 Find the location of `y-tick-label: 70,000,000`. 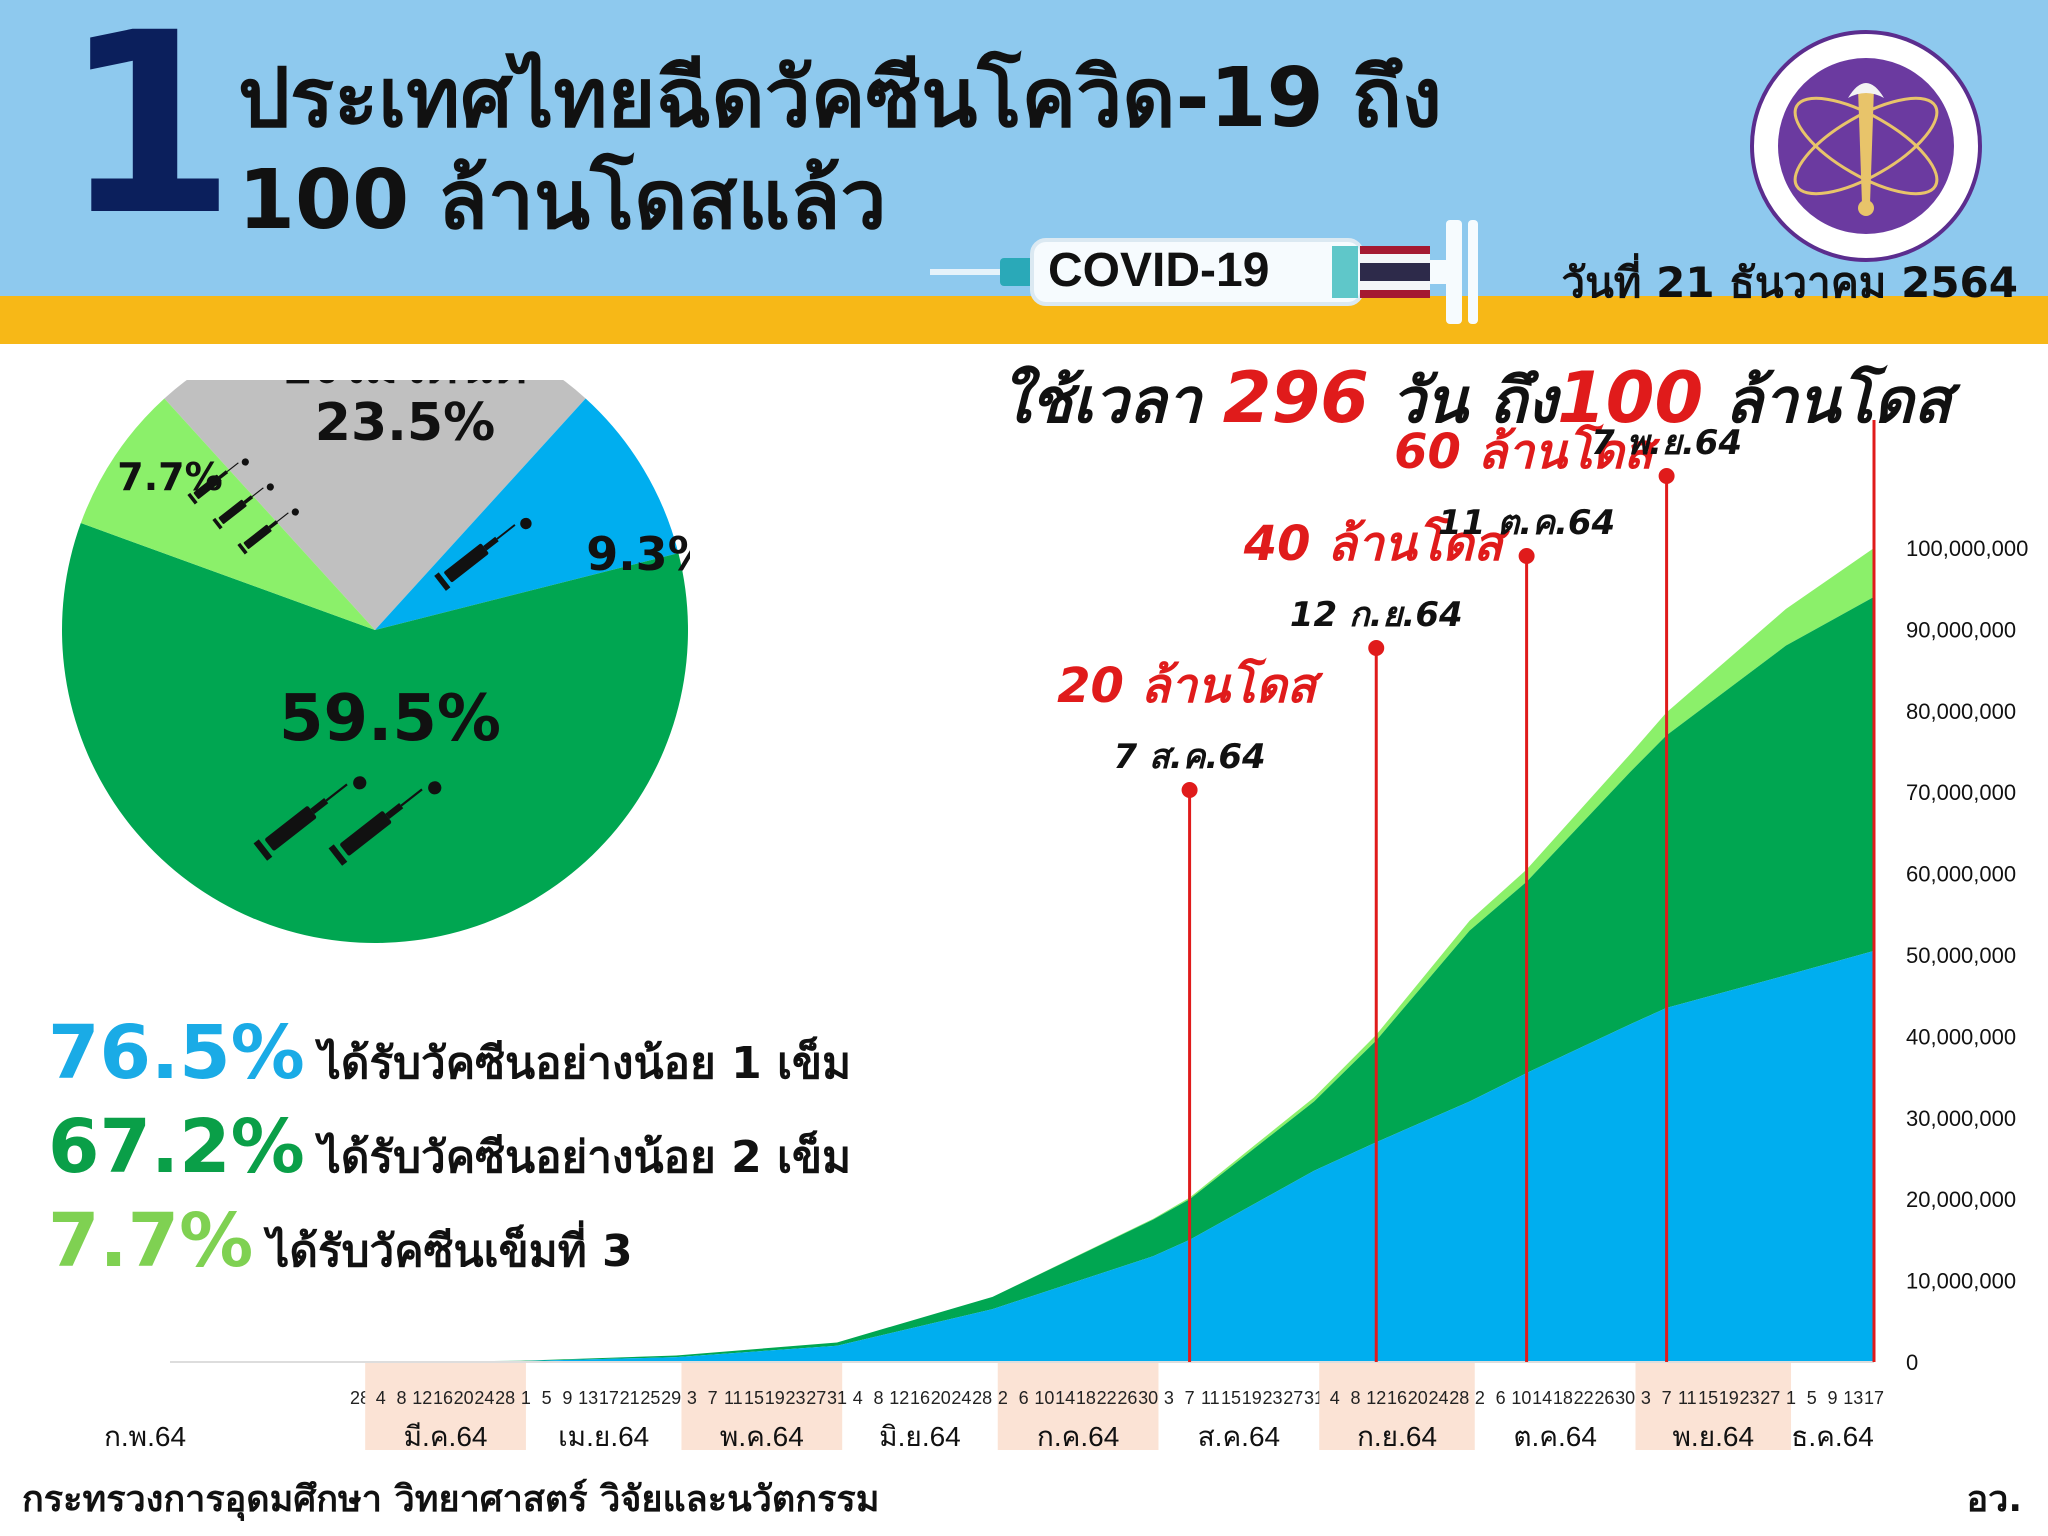

y-tick-label: 70,000,000 is located at coordinates (1961, 792).